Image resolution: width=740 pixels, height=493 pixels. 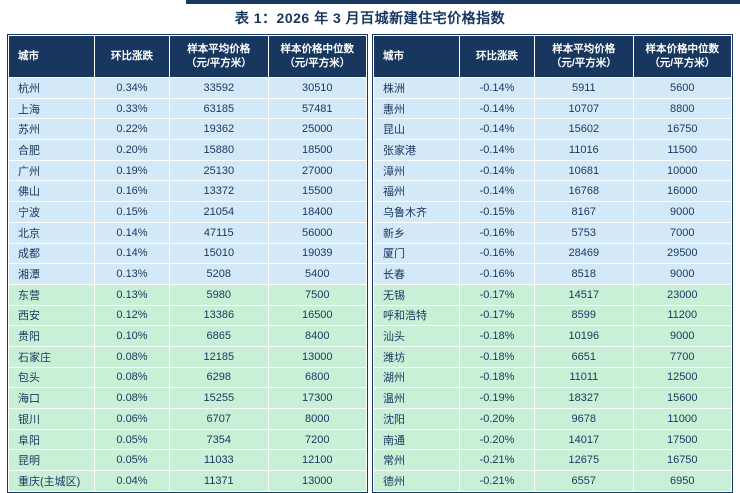 What do you see at coordinates (682, 56) in the screenshot?
I see `col-header-median-price: 样本价格中位数 （元/平方米）` at bounding box center [682, 56].